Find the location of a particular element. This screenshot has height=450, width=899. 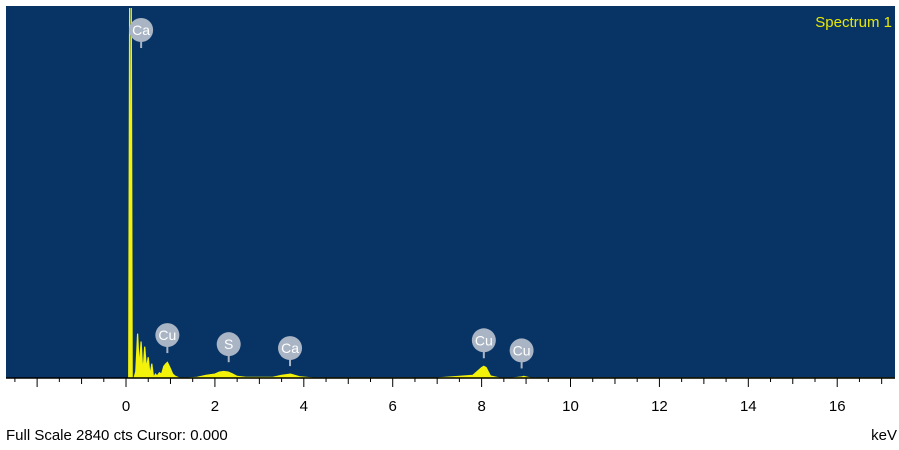

spectrum-title: Spectrum 1 is located at coordinates (853, 22).